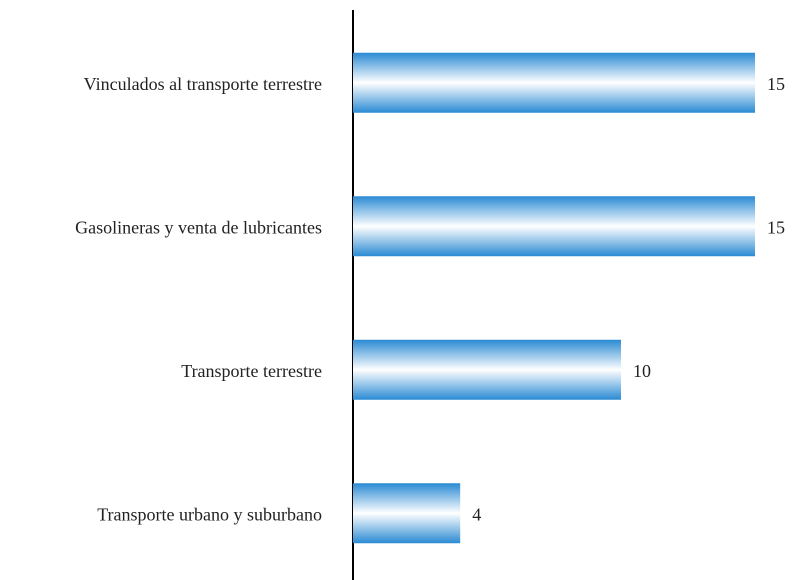 The width and height of the screenshot is (793, 580). I want to click on category-label: Gasolineras y venta de lubricantes, so click(198, 227).